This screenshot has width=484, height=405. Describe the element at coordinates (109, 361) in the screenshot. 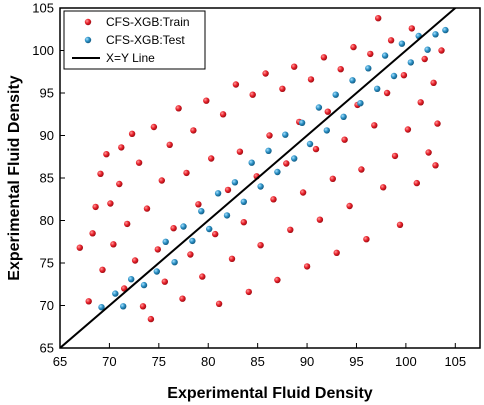

I see `x-tick-label-1: 70` at that location.